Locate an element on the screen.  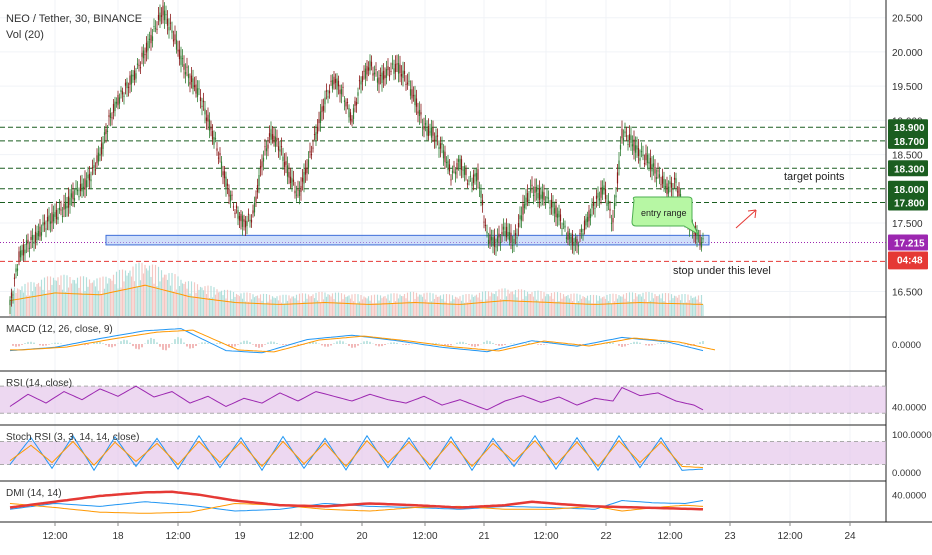
macd-pane: MACD (12, 26, close, 9) is located at coordinates (360, 338).